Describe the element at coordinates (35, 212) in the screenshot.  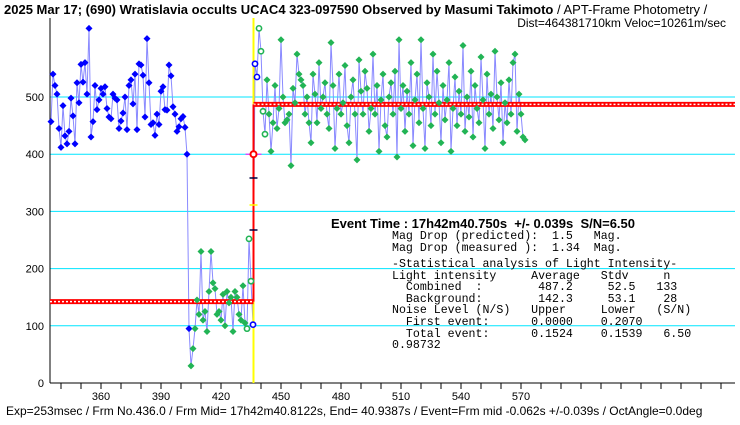
I see `y-tick-label: 300` at that location.